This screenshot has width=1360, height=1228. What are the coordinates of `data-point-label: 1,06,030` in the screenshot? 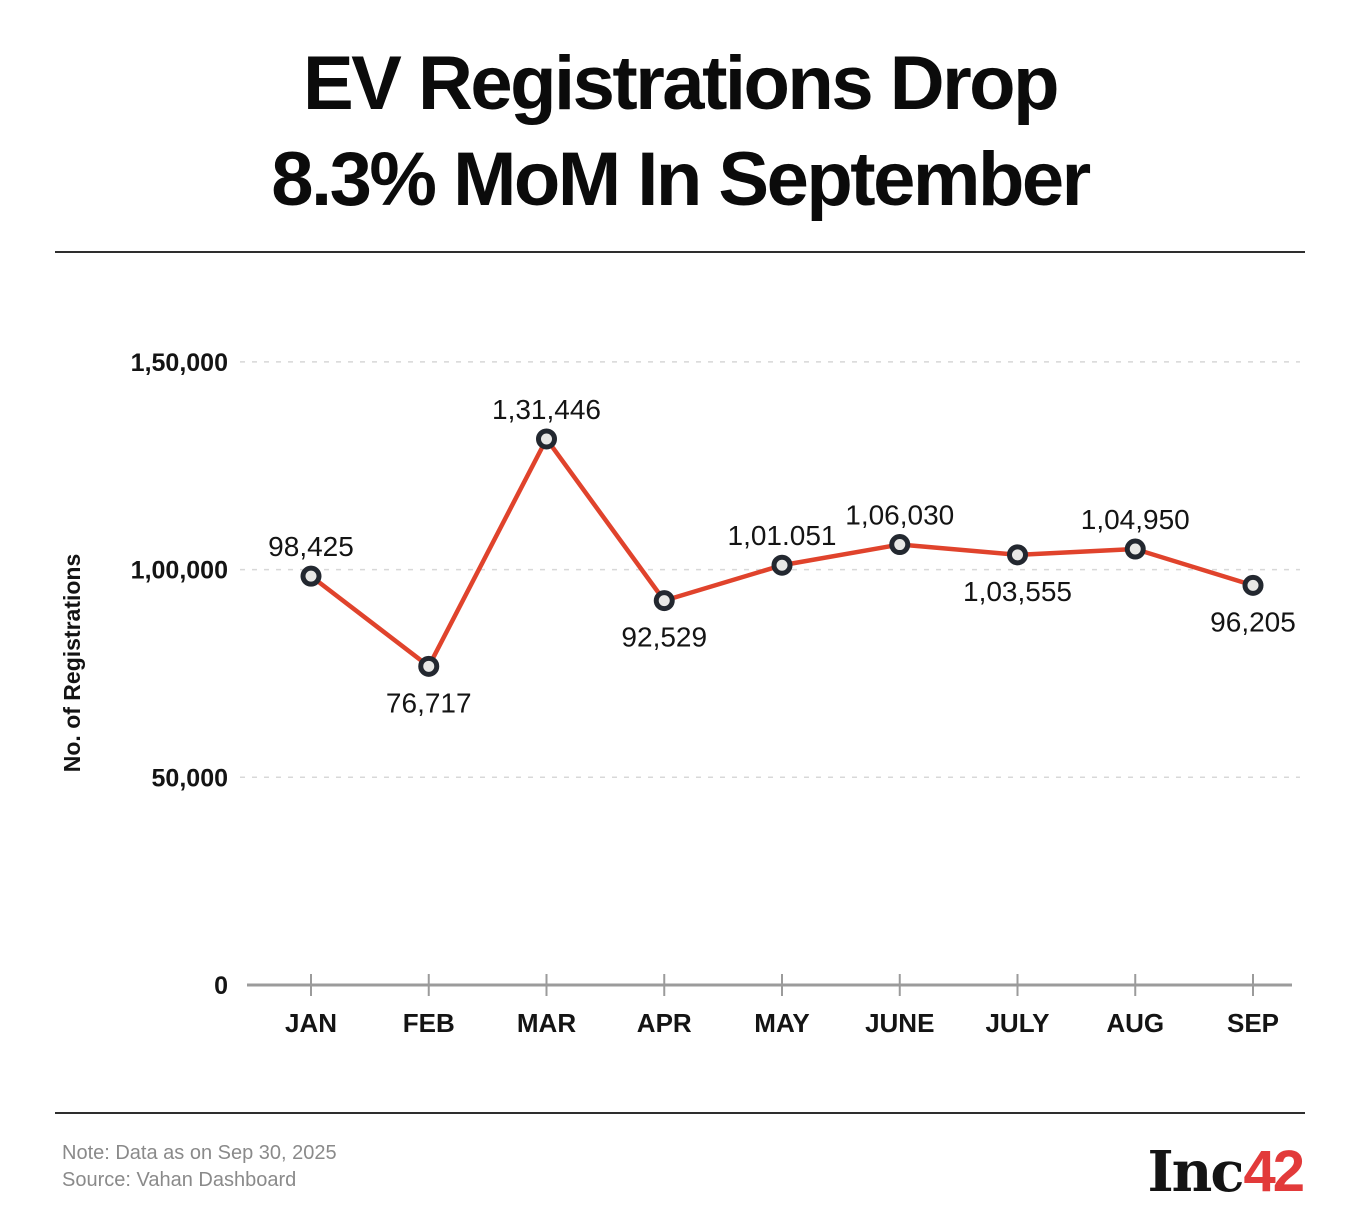 It's located at (899, 515).